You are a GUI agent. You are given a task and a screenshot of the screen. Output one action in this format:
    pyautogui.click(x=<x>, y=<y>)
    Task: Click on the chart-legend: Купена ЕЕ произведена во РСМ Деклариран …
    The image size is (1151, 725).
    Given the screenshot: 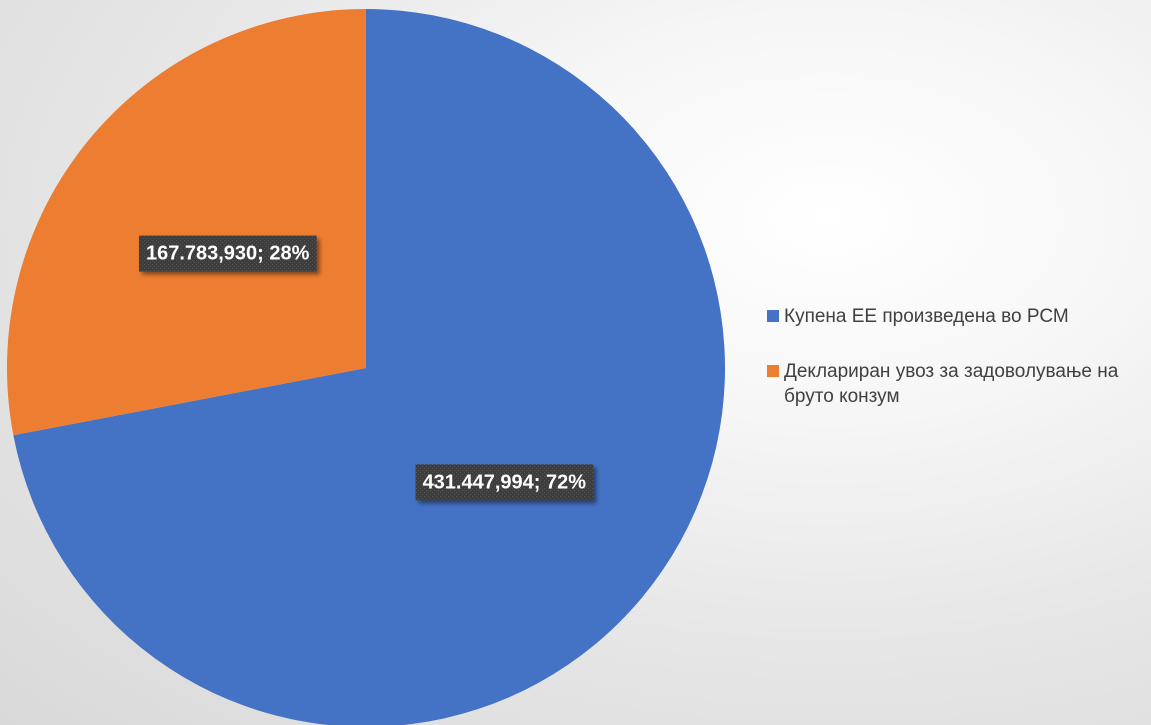 What is the action you would take?
    pyautogui.click(x=957, y=371)
    